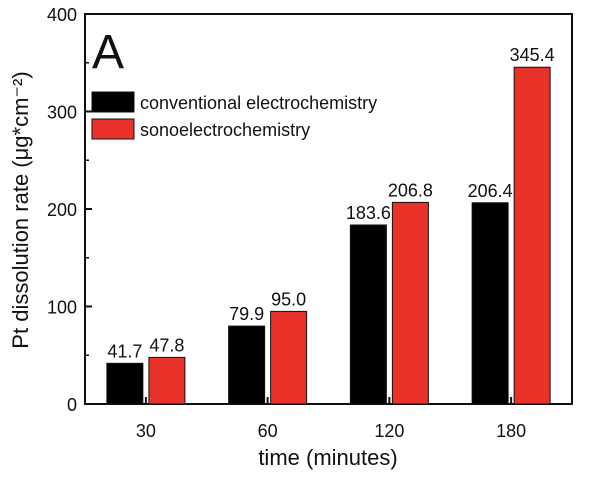 This screenshot has width=600, height=478. I want to click on legend-swatch-sono, so click(113, 129).